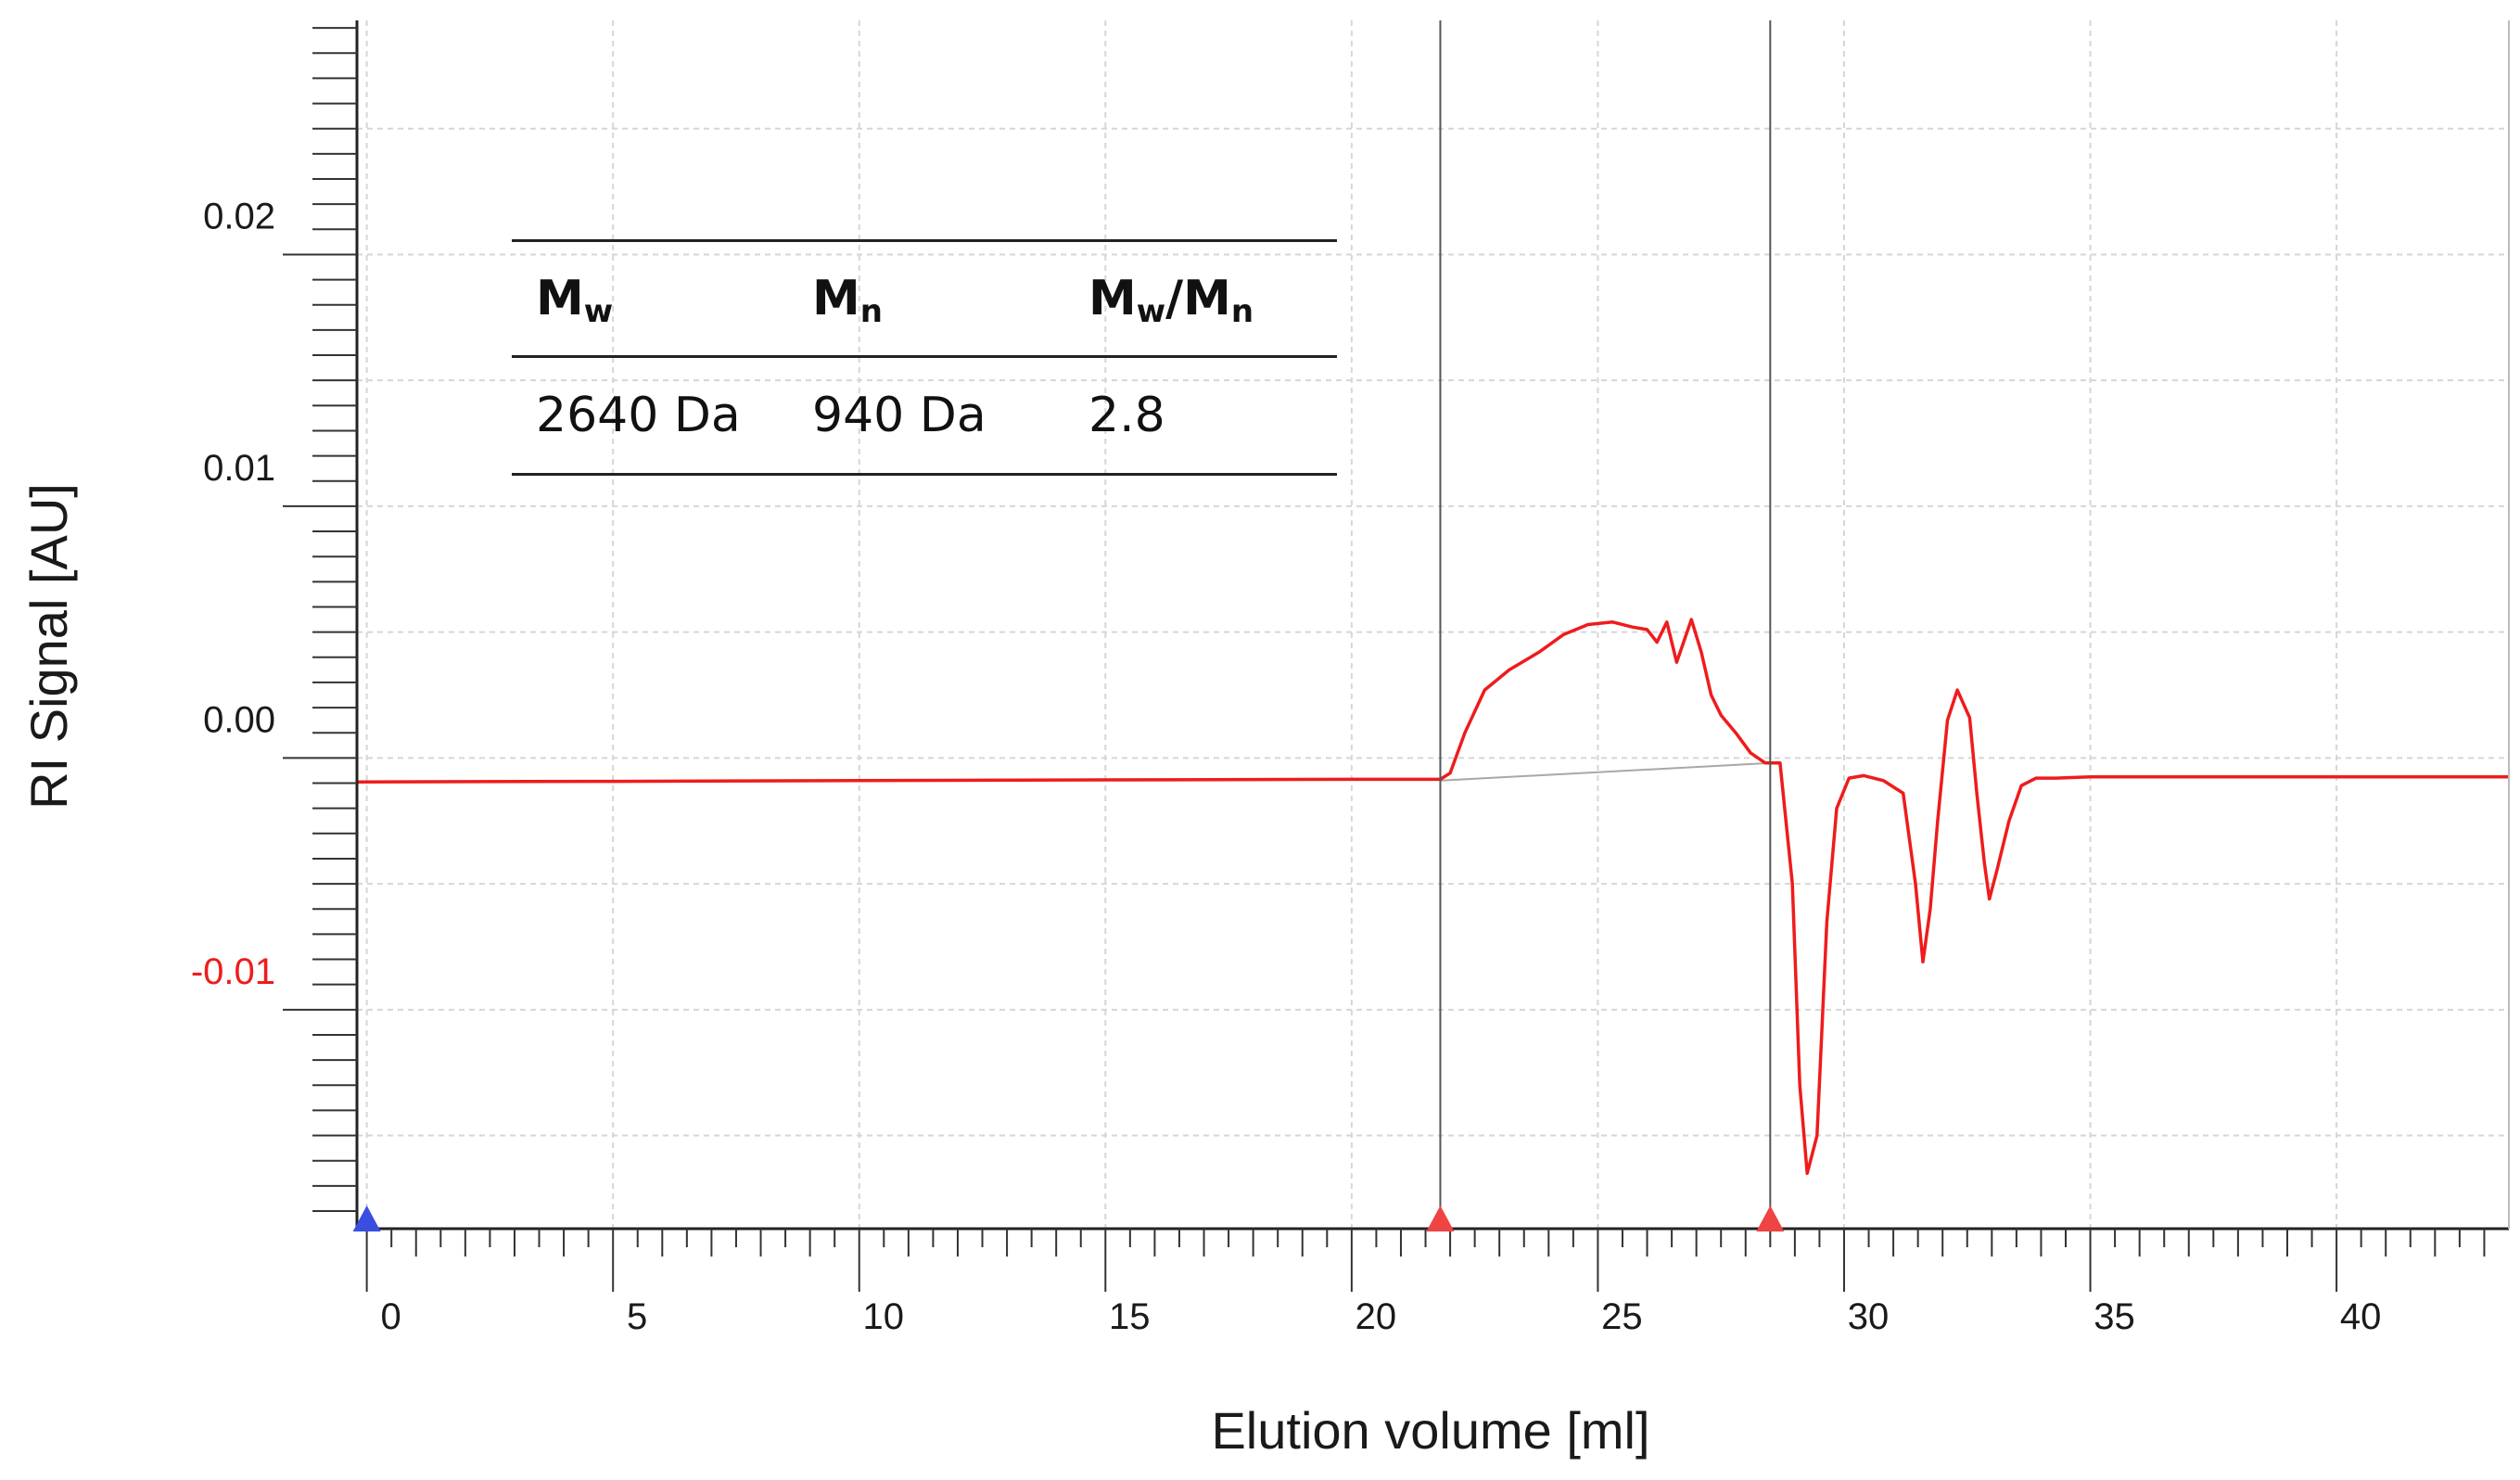 Image resolution: width=2520 pixels, height=1480 pixels. I want to click on table-bottom-rule, so click(924, 475).